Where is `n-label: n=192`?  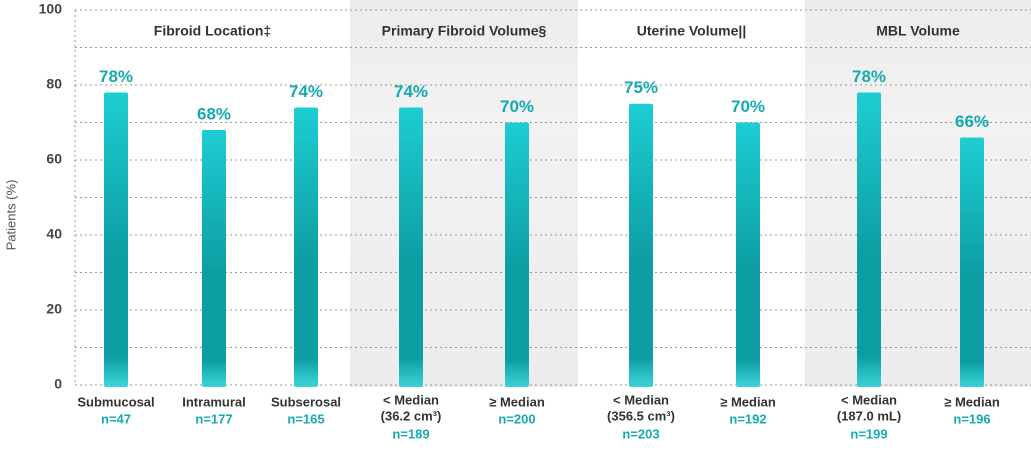 n-label: n=192 is located at coordinates (747, 418).